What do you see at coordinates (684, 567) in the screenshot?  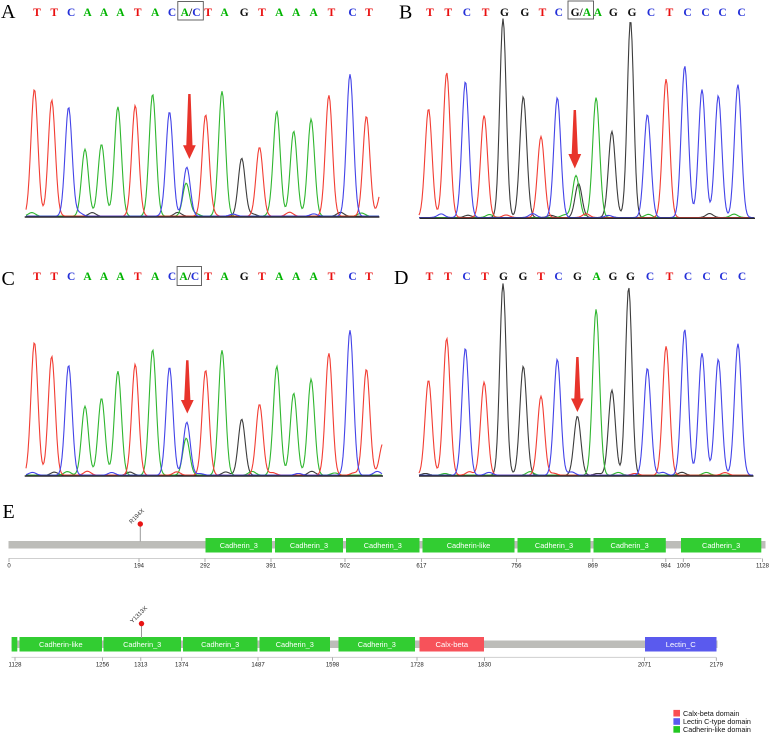 I see `svg-text: 1009` at bounding box center [684, 567].